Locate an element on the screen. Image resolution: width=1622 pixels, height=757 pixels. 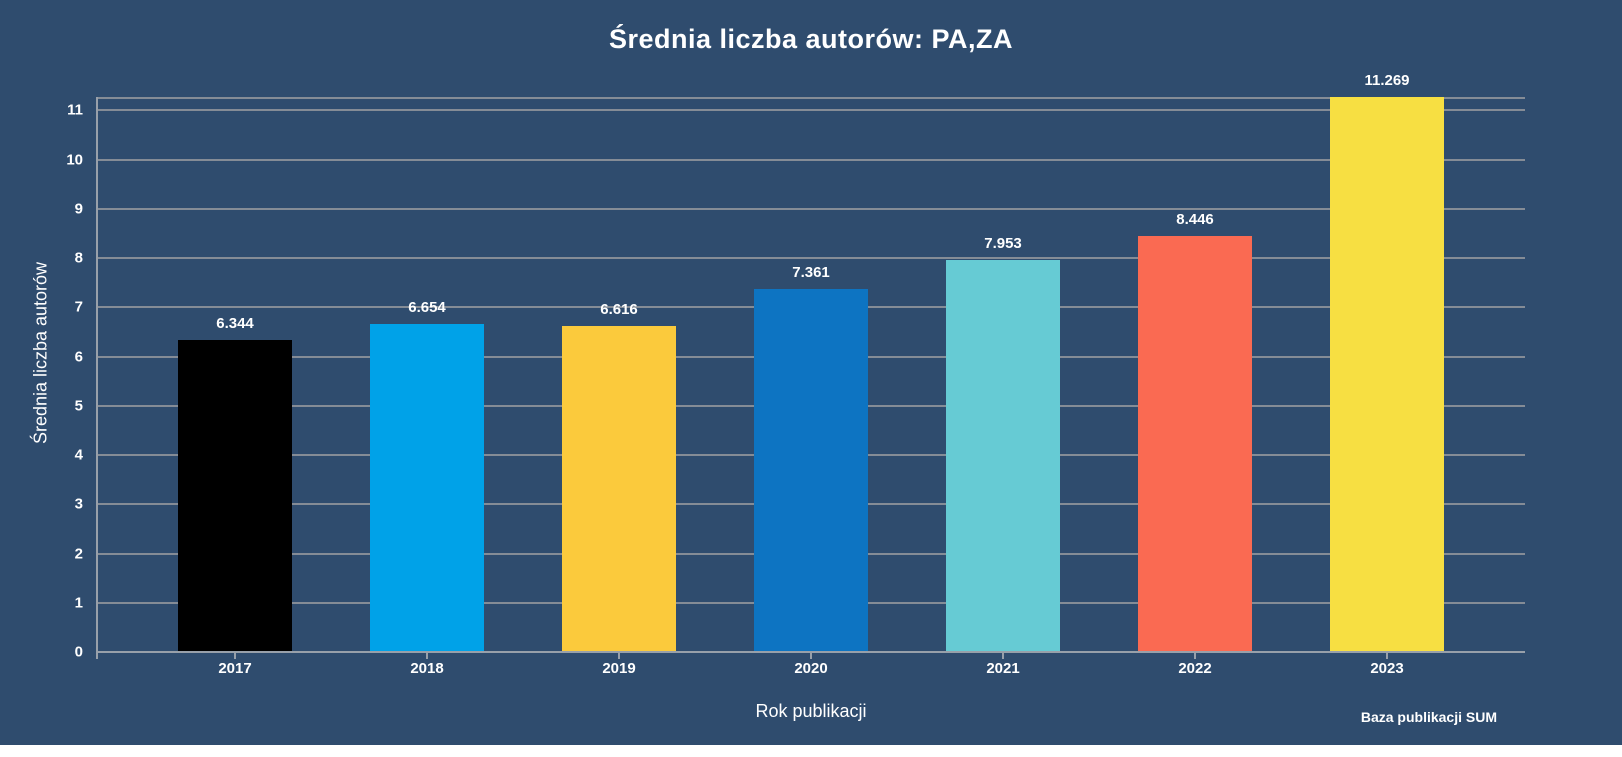
x-category-label-2020: 2020 is located at coordinates (811, 668).